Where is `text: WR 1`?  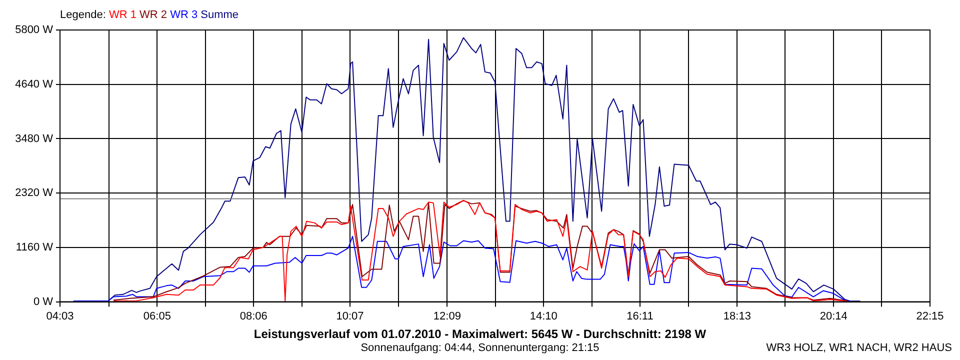
text: WR 1 is located at coordinates (123, 15).